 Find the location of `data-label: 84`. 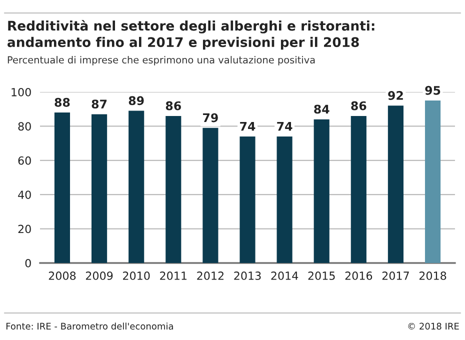

data-label: 84 is located at coordinates (322, 109).